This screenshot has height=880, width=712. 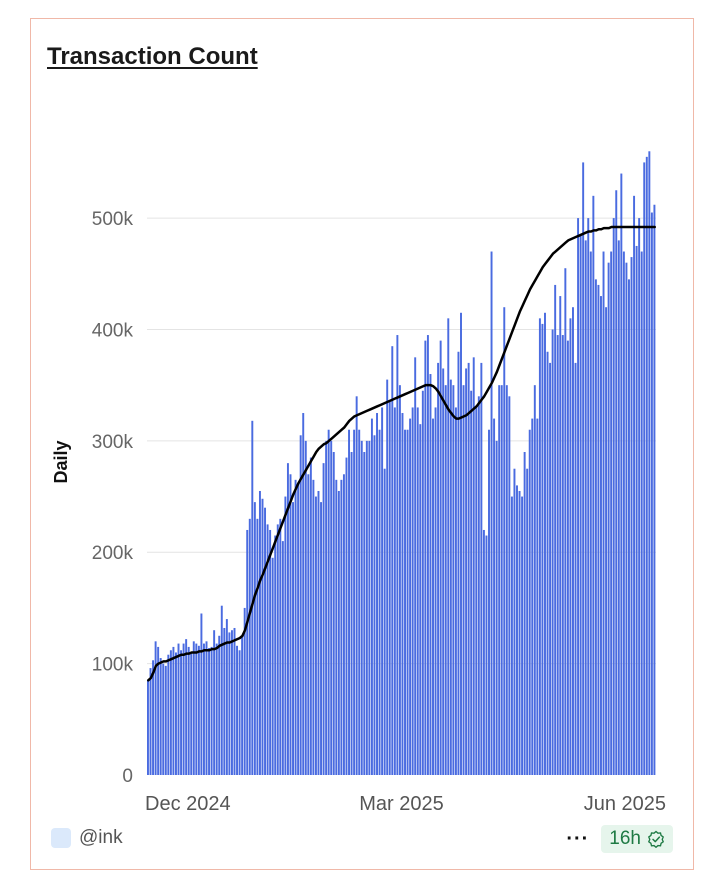 I want to click on more-options-button: ···, so click(x=578, y=838).